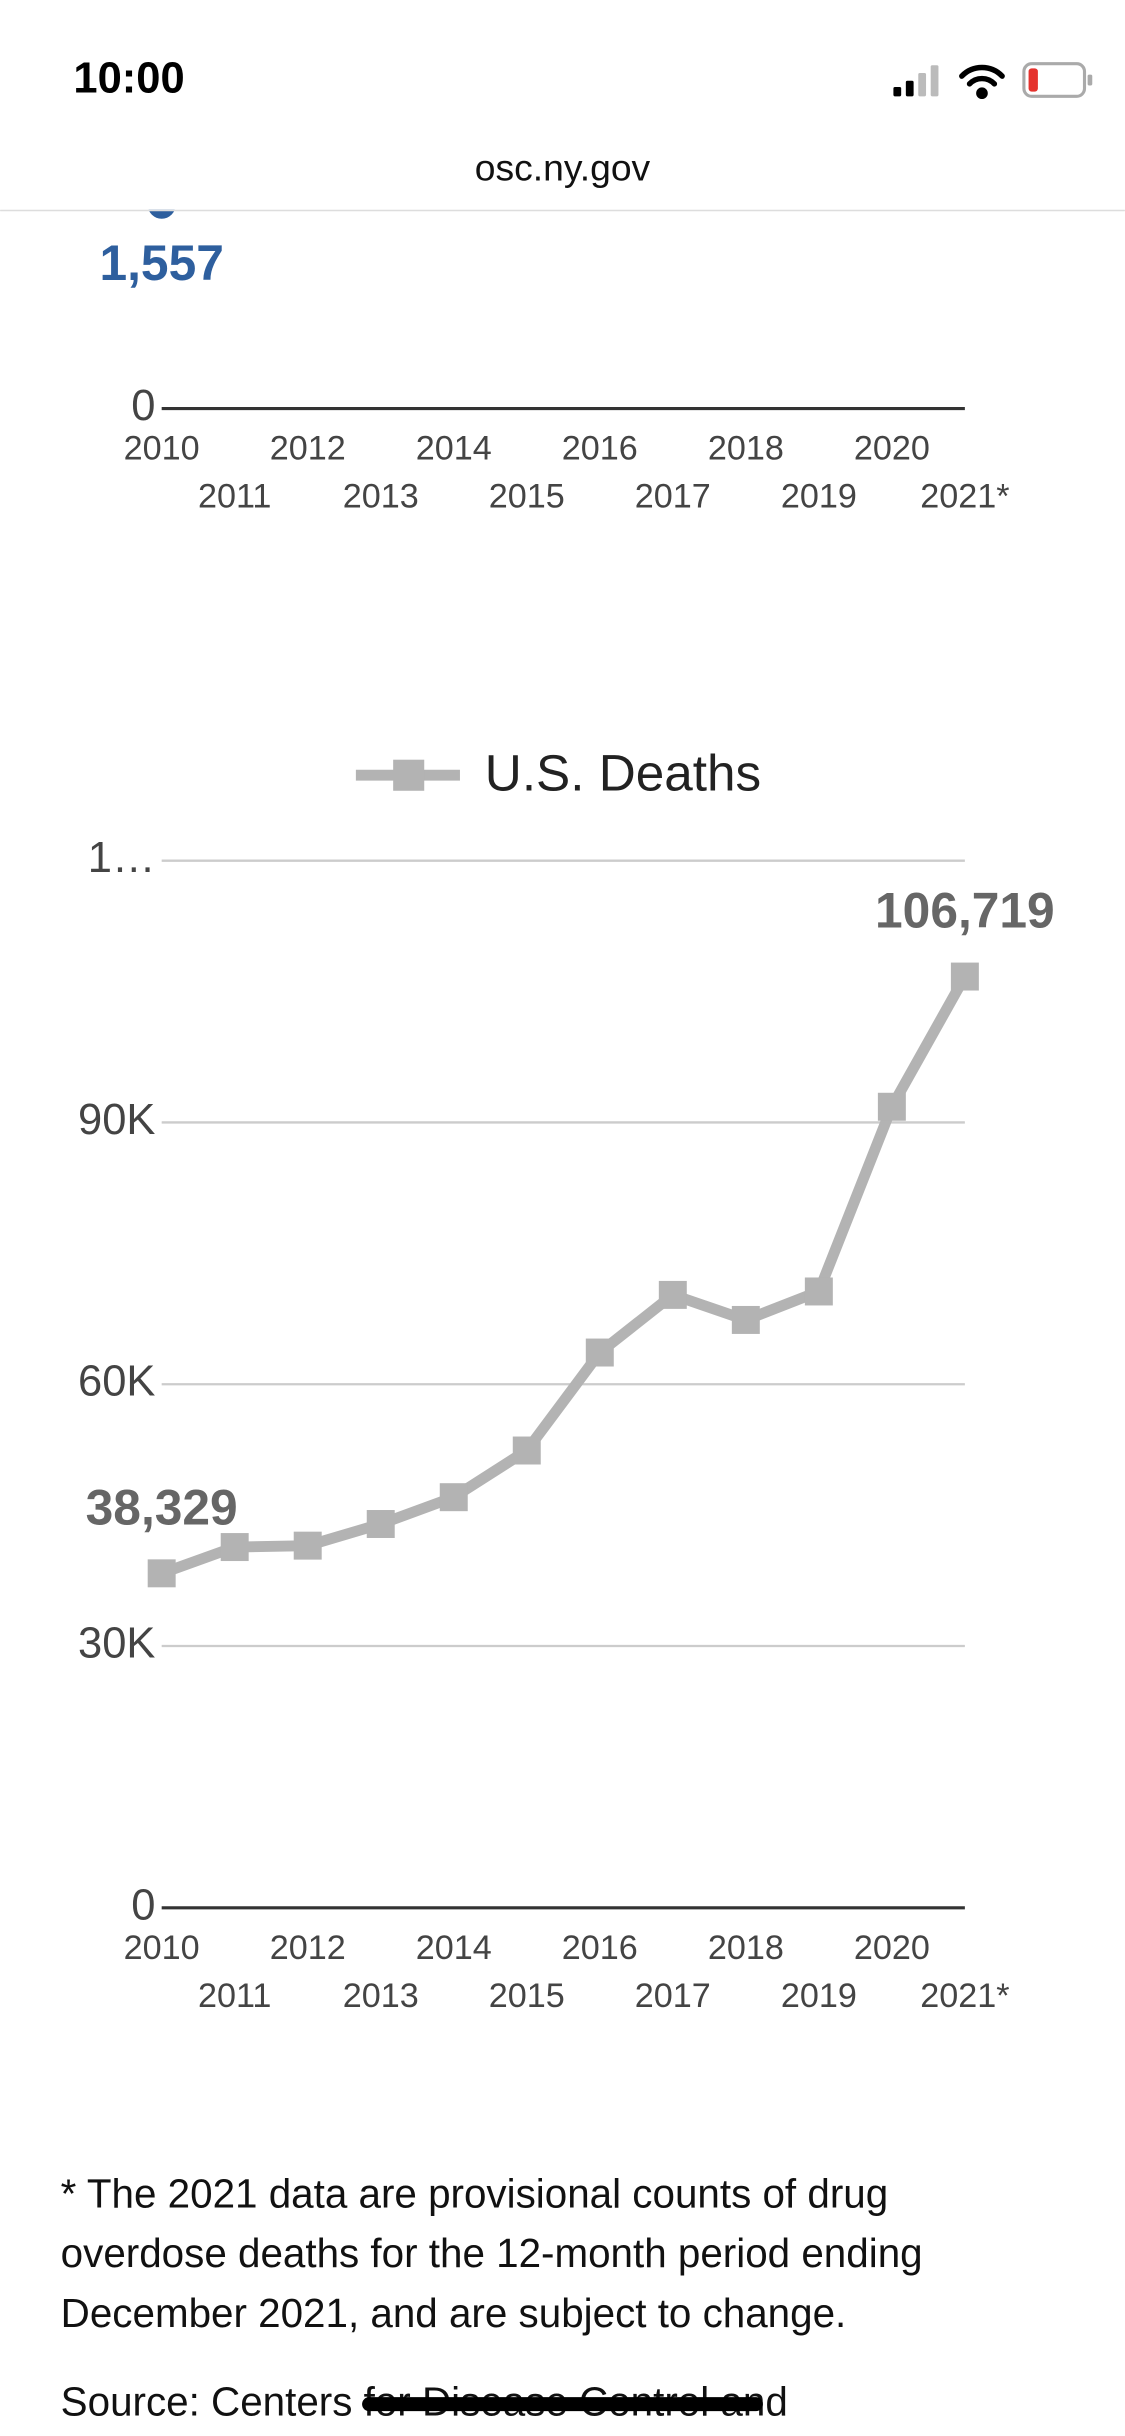 This screenshot has height=2436, width=1125. Describe the element at coordinates (116, 1643) in the screenshot. I see `y-tick-label: 30K` at that location.